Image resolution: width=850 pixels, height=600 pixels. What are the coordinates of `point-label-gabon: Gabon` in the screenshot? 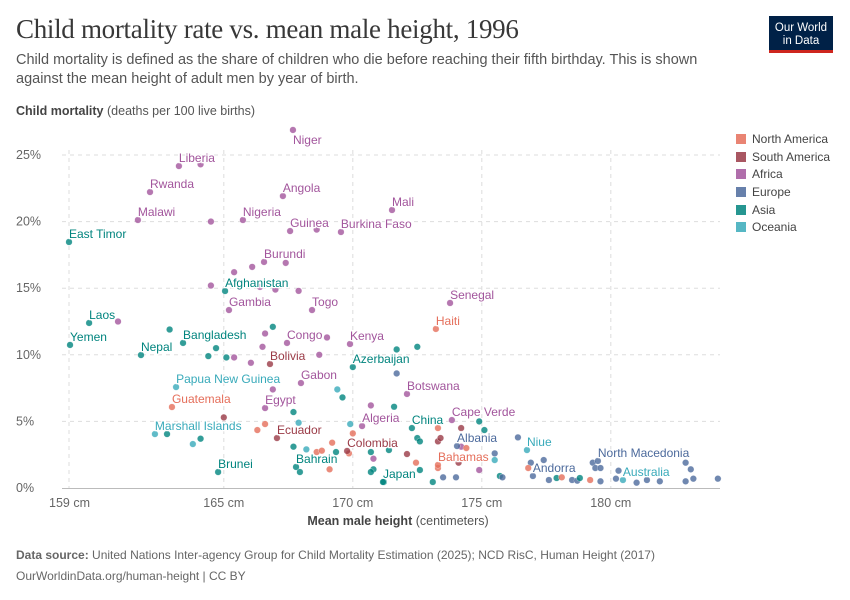 It's located at (319, 375).